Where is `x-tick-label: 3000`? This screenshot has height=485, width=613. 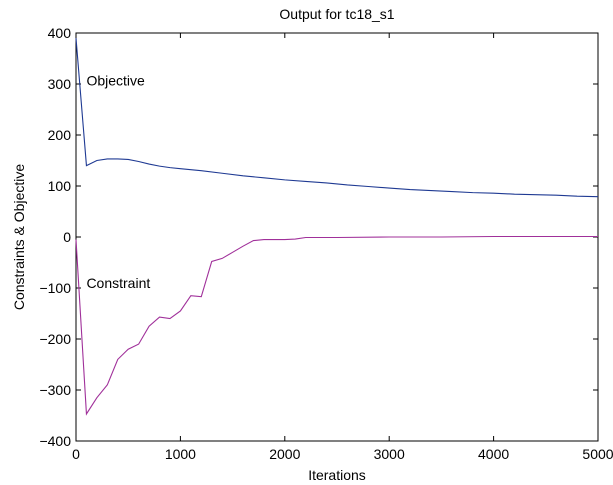
x-tick-label: 3000 is located at coordinates (389, 454).